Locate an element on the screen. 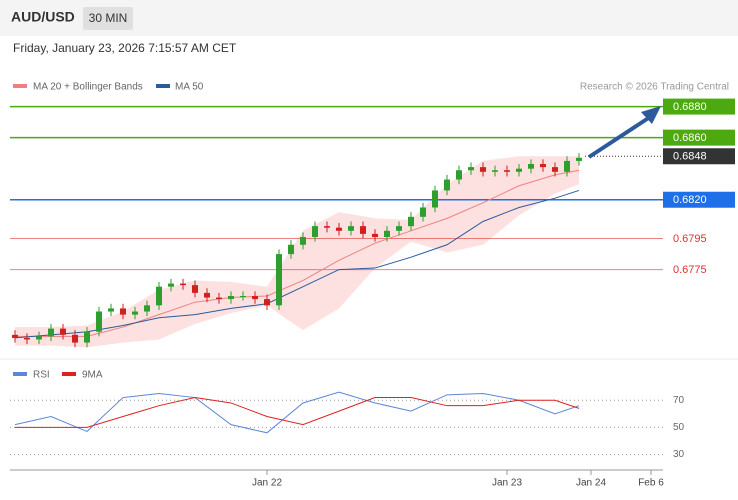 The image size is (738, 500). x-tick-label: Jan 24 is located at coordinates (591, 483).